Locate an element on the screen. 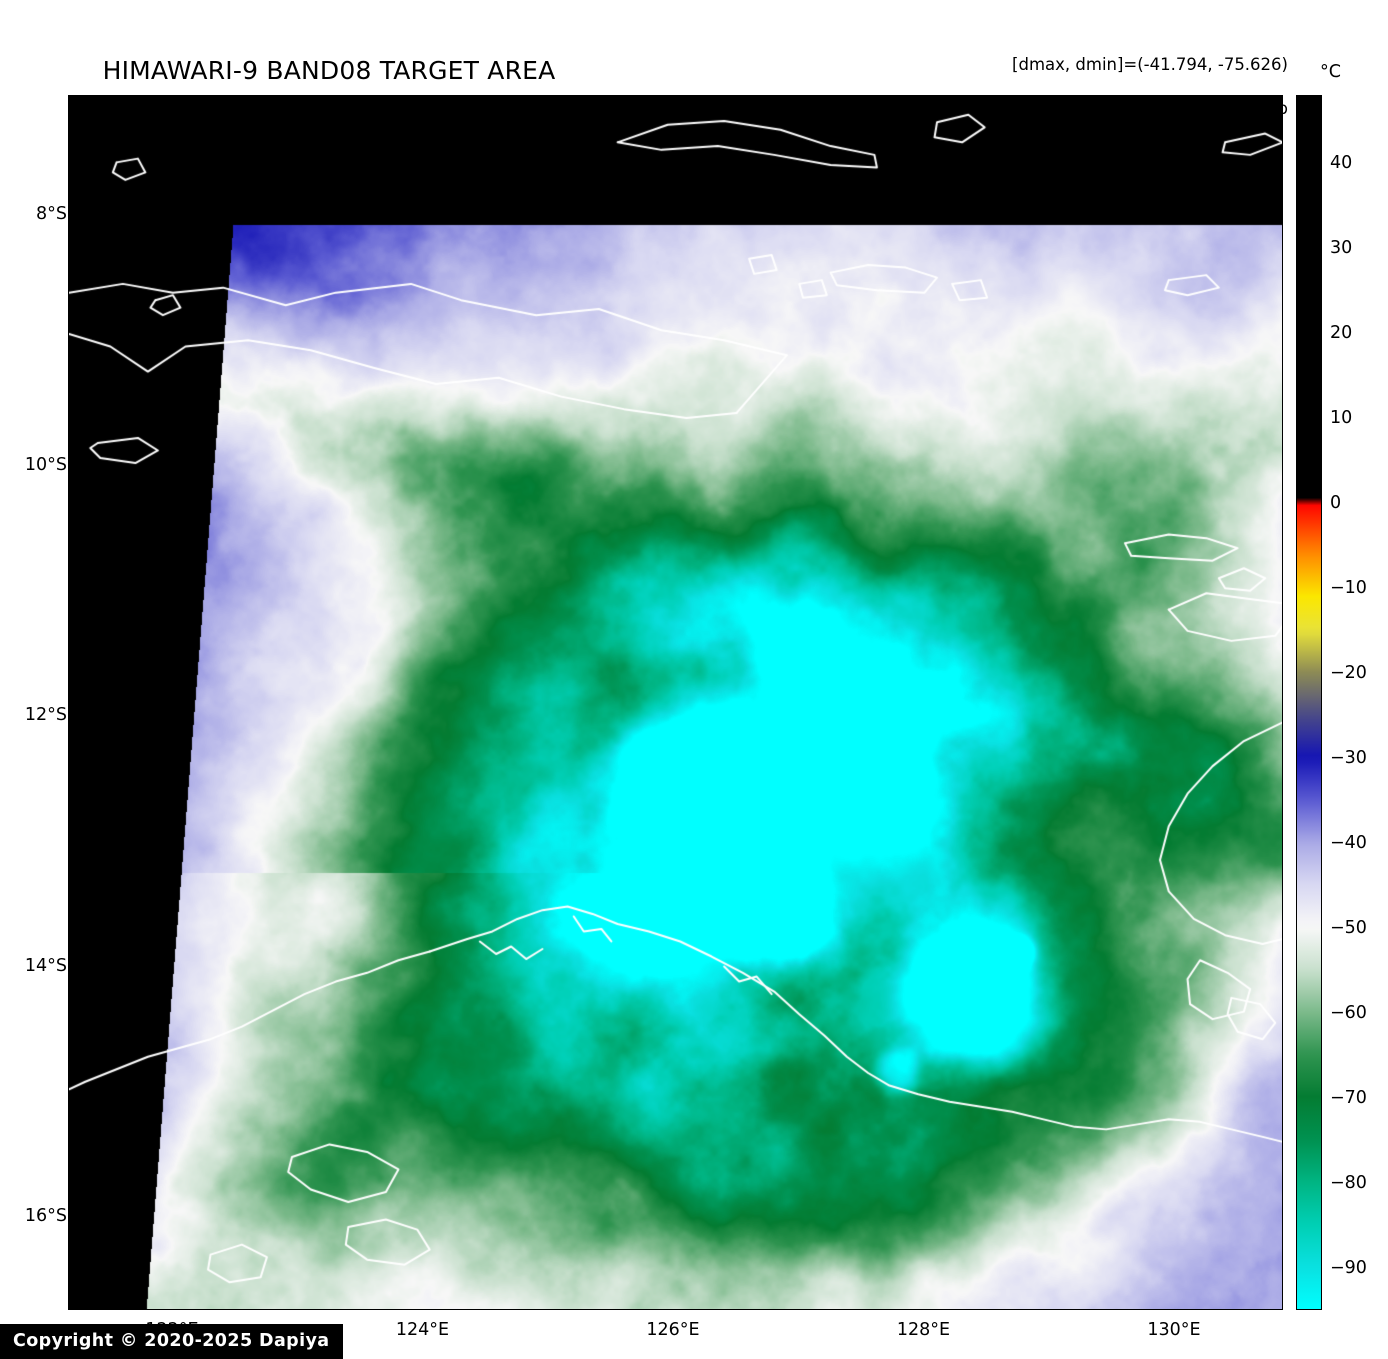  latitude-tick-label: 10°S is located at coordinates (45, 464).